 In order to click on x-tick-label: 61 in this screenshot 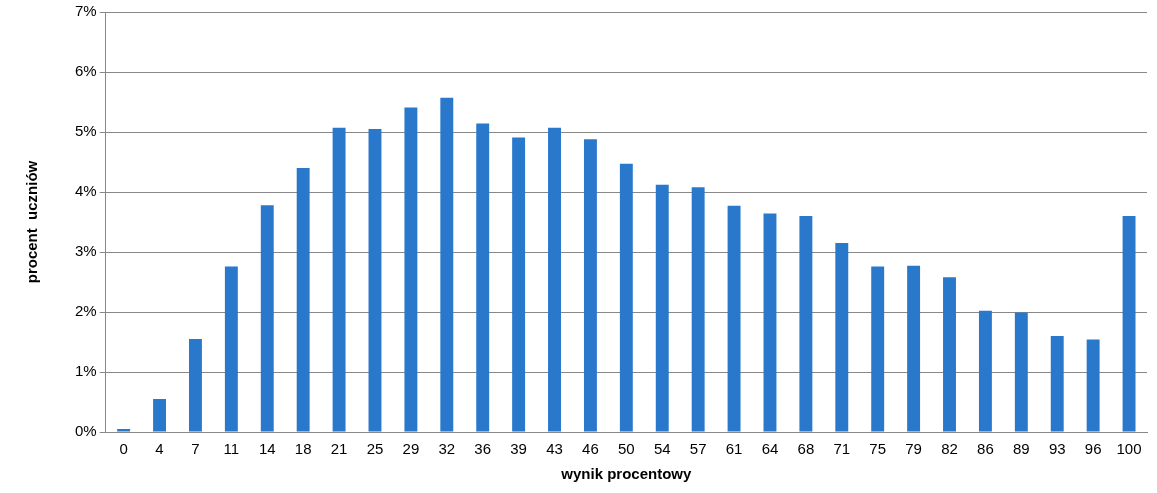, I will do `click(734, 449)`.